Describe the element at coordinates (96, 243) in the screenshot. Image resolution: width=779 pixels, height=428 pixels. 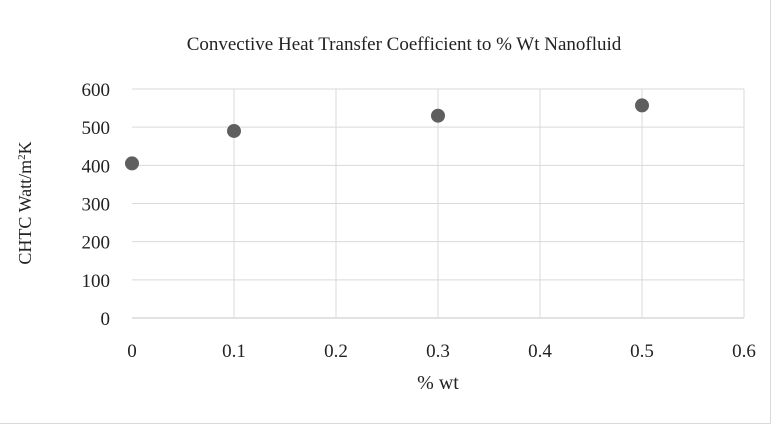
I see `y-tick-label: 200` at that location.